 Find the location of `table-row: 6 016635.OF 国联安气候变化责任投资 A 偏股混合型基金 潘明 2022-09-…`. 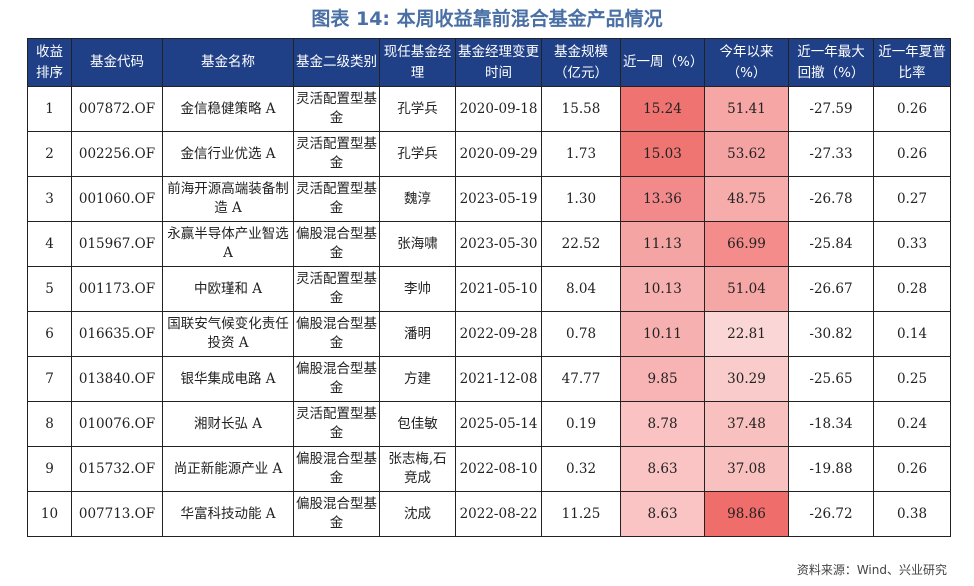

table-row: 6 016635.OF 国联安气候变化责任投资 A 偏股混合型基金 潘明 2022-09-… is located at coordinates (489, 334).